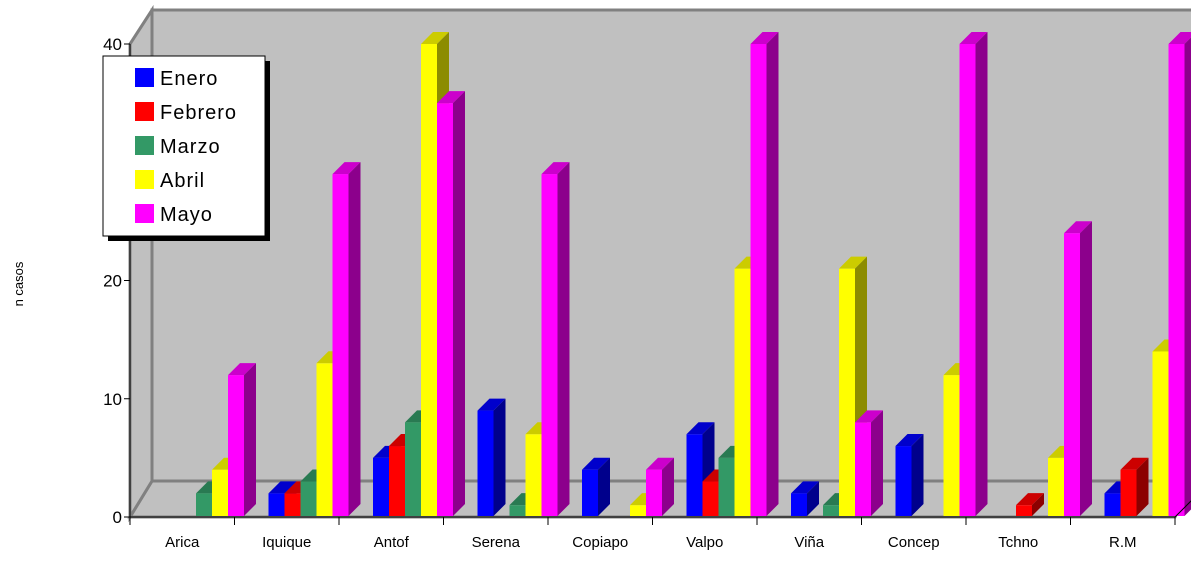 The image size is (1191, 567). I want to click on y-tick-label: 10, so click(112, 399).